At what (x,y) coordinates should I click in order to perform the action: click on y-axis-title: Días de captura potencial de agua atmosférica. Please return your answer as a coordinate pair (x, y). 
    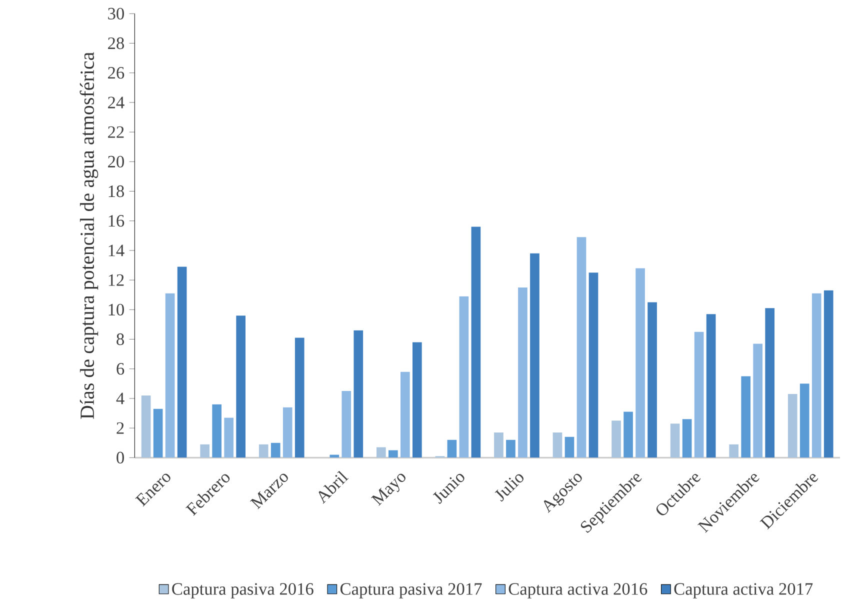
    Looking at the image, I should click on (89, 235).